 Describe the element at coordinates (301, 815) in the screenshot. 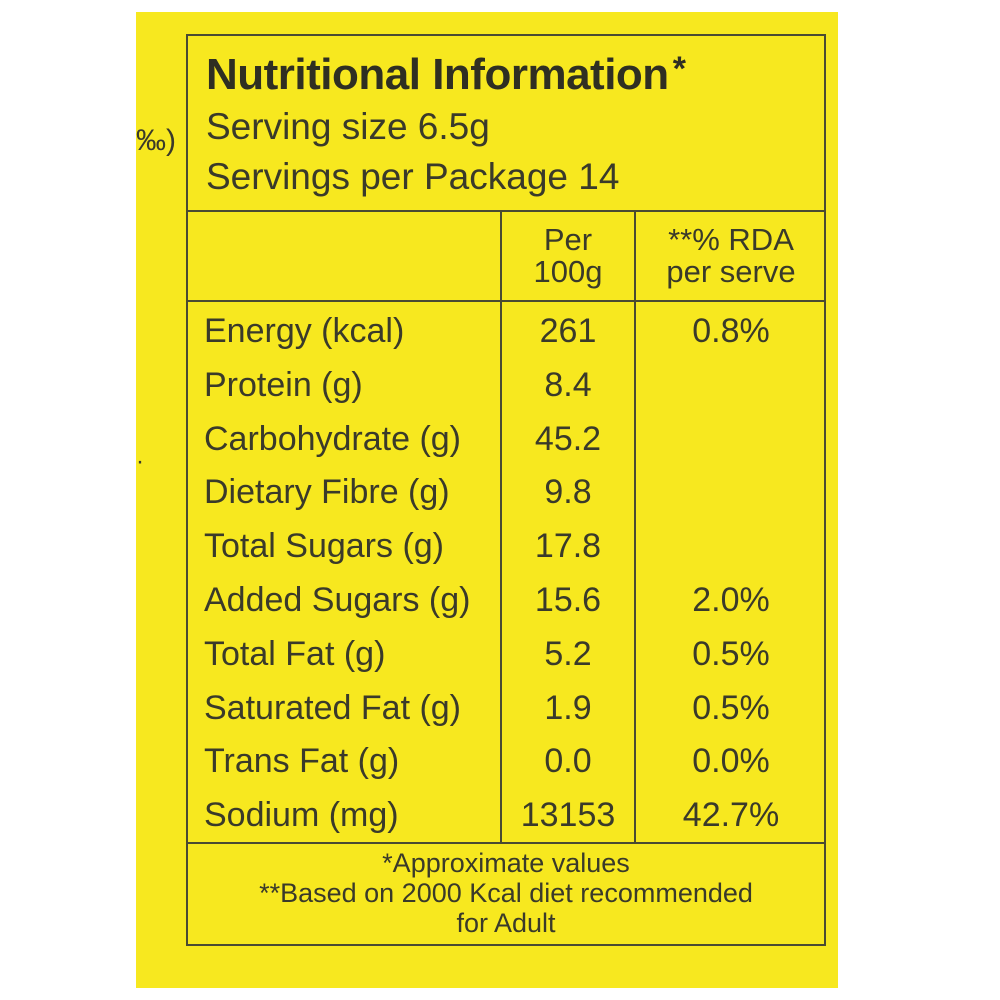

I see `nutrient-name: Sodium (mg)` at that location.